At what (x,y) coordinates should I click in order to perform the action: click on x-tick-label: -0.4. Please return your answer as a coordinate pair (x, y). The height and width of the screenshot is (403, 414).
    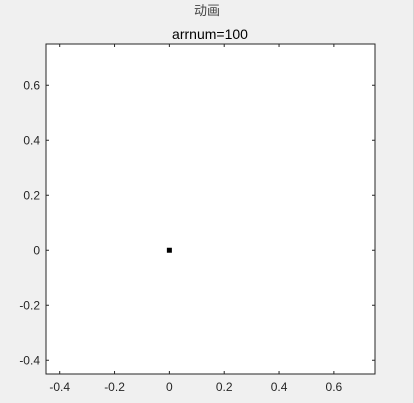
    Looking at the image, I should click on (59, 387).